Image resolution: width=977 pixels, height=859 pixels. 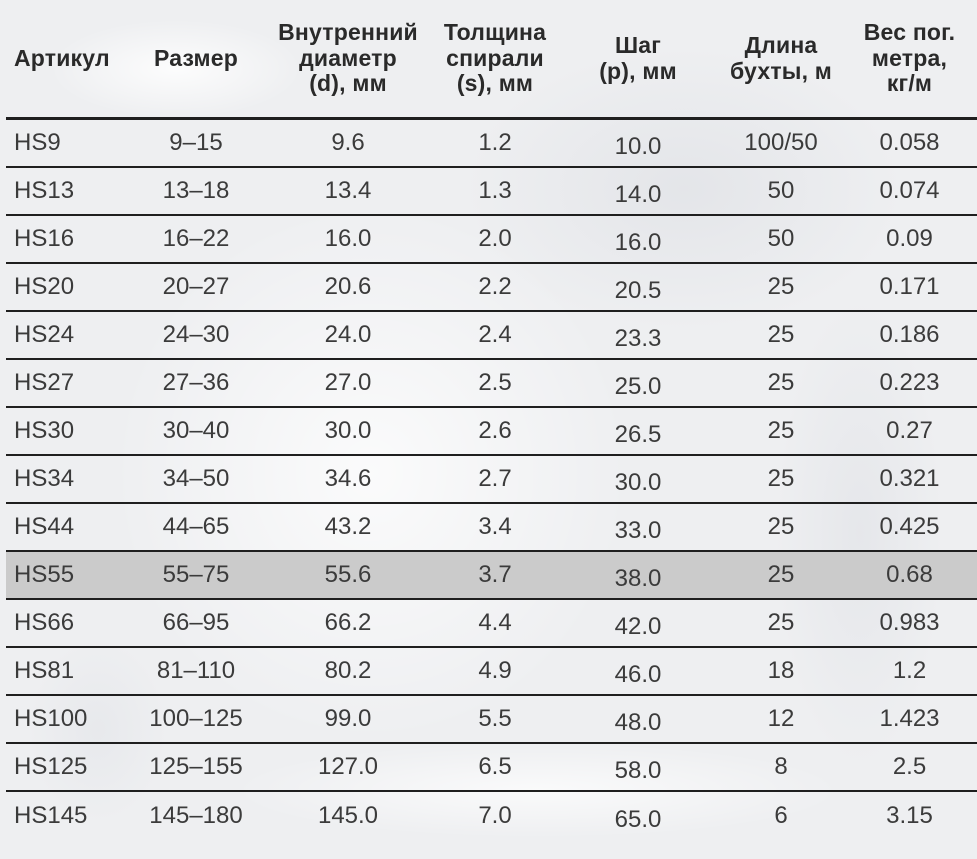 I want to click on cell-weight-per-meter: 3.15, so click(x=909, y=815).